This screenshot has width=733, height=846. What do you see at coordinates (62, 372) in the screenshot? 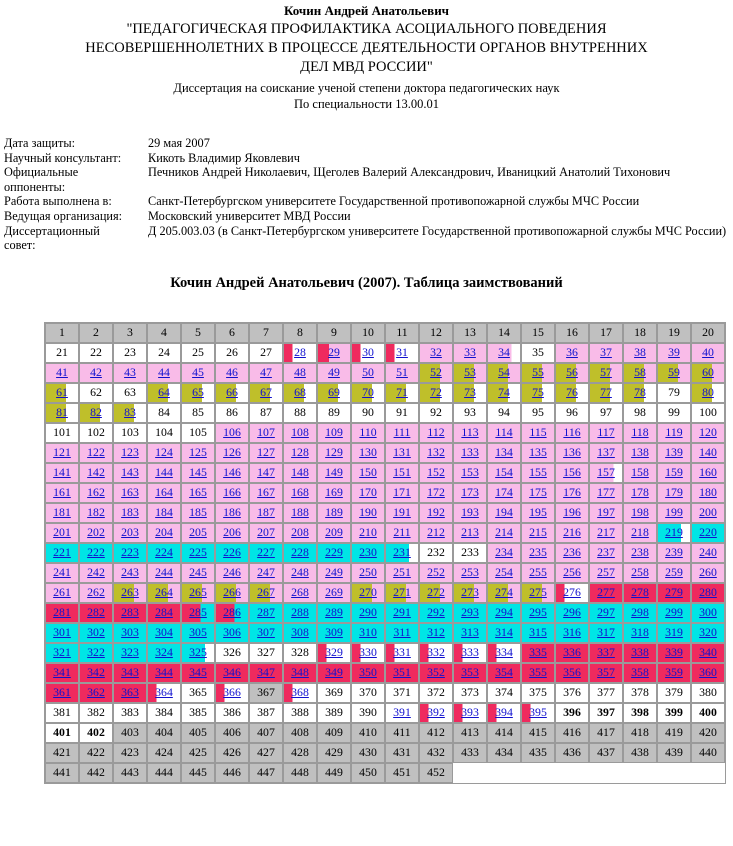
I see `page-cell: 41` at bounding box center [62, 372].